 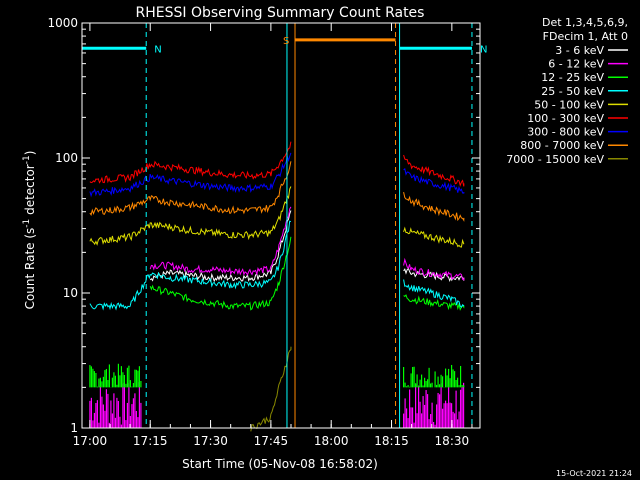 I want to click on series-line-6-12-kev, so click(x=307, y=243).